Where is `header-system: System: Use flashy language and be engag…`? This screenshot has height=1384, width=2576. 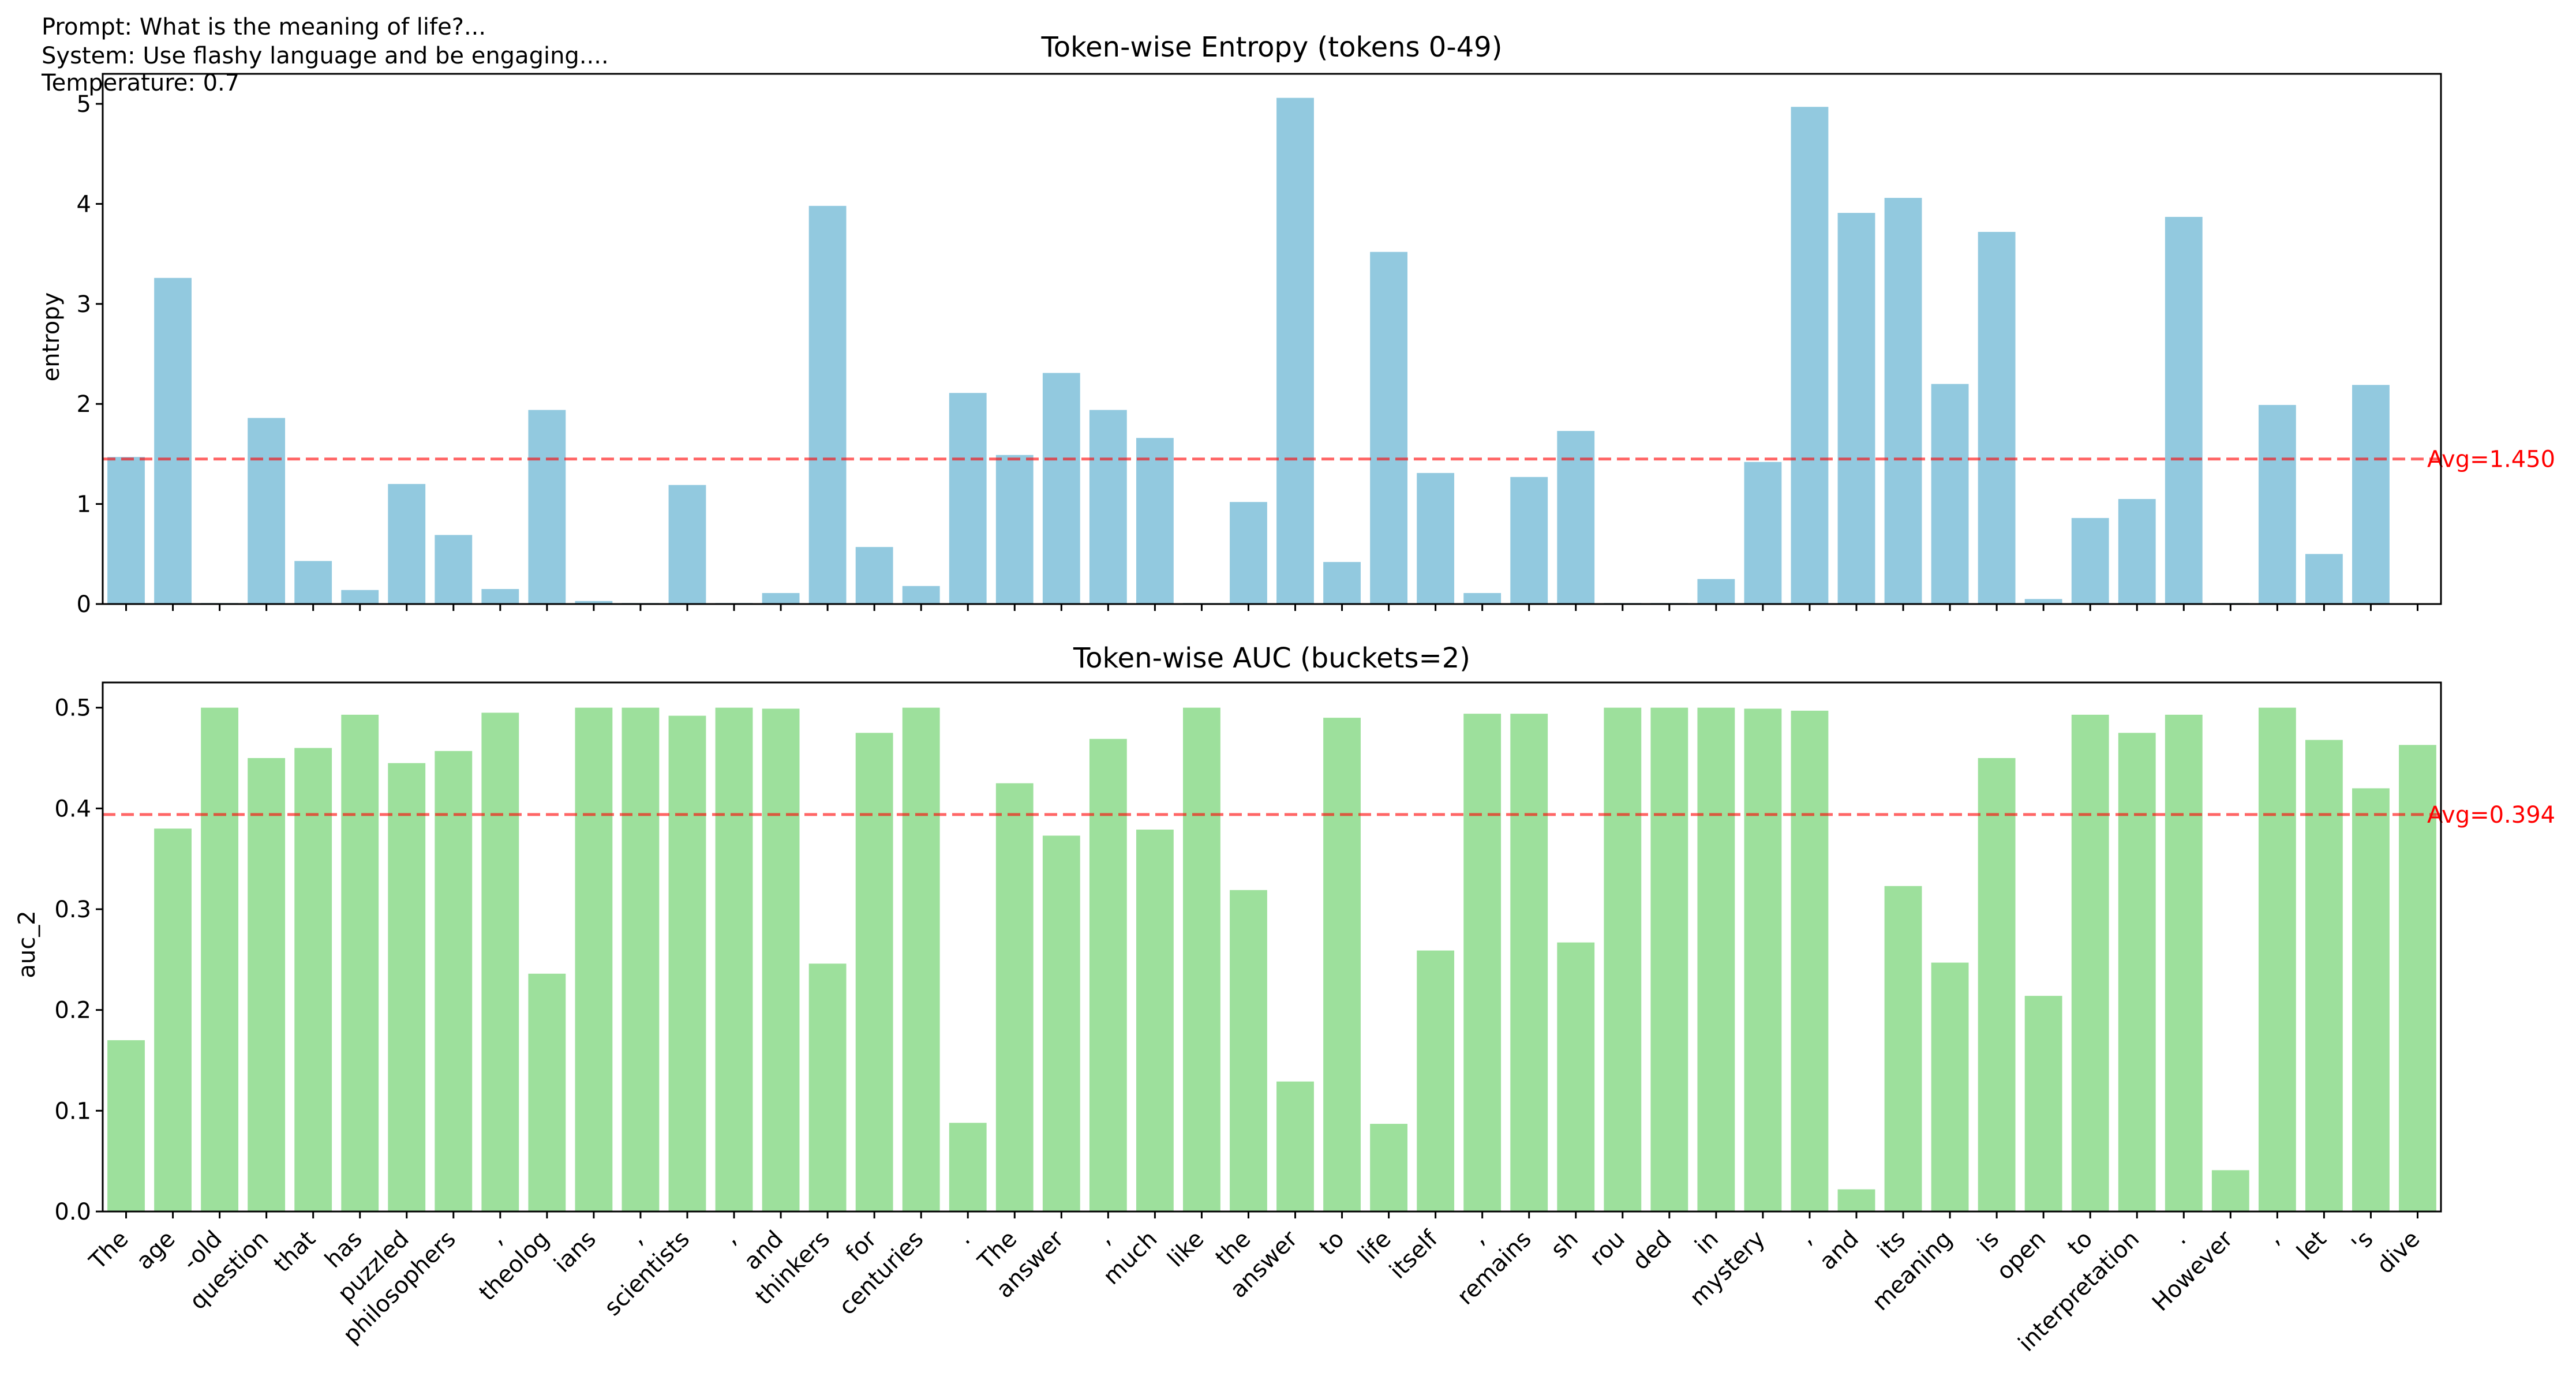 header-system: System: Use flashy language and be engag… is located at coordinates (325, 56).